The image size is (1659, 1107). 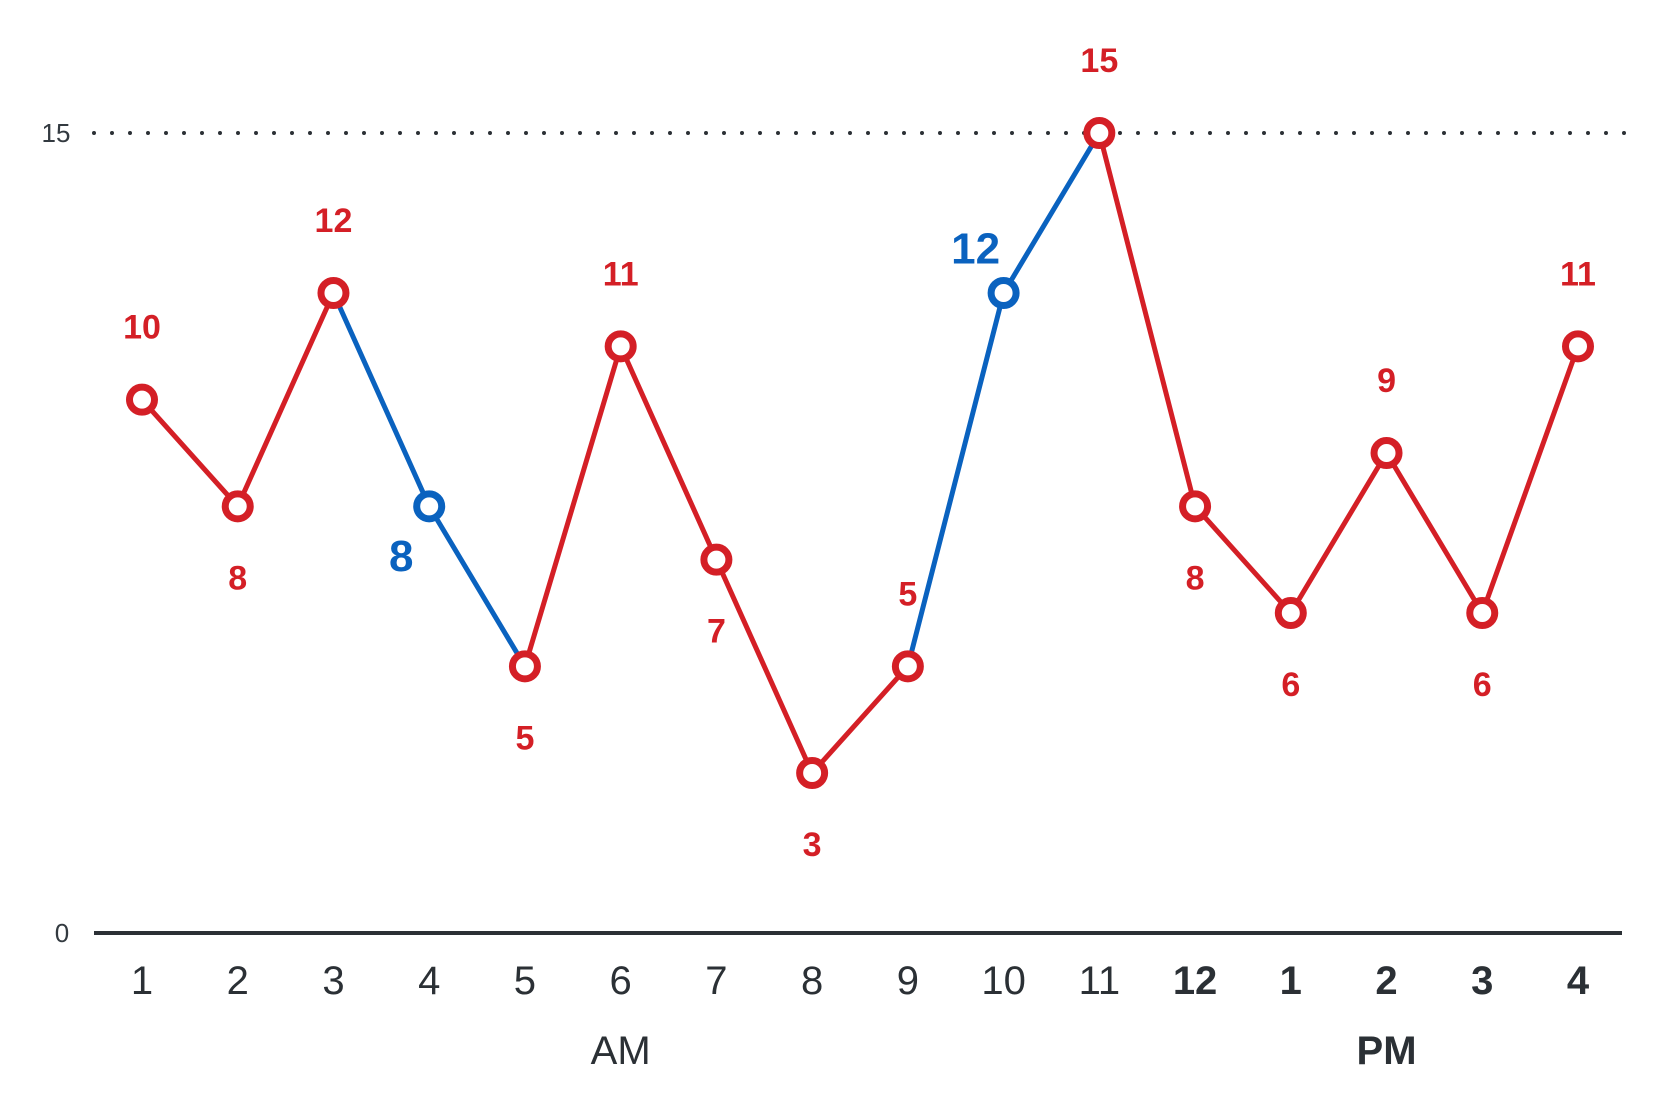 I want to click on x-tick-label: 7, so click(x=716, y=981).